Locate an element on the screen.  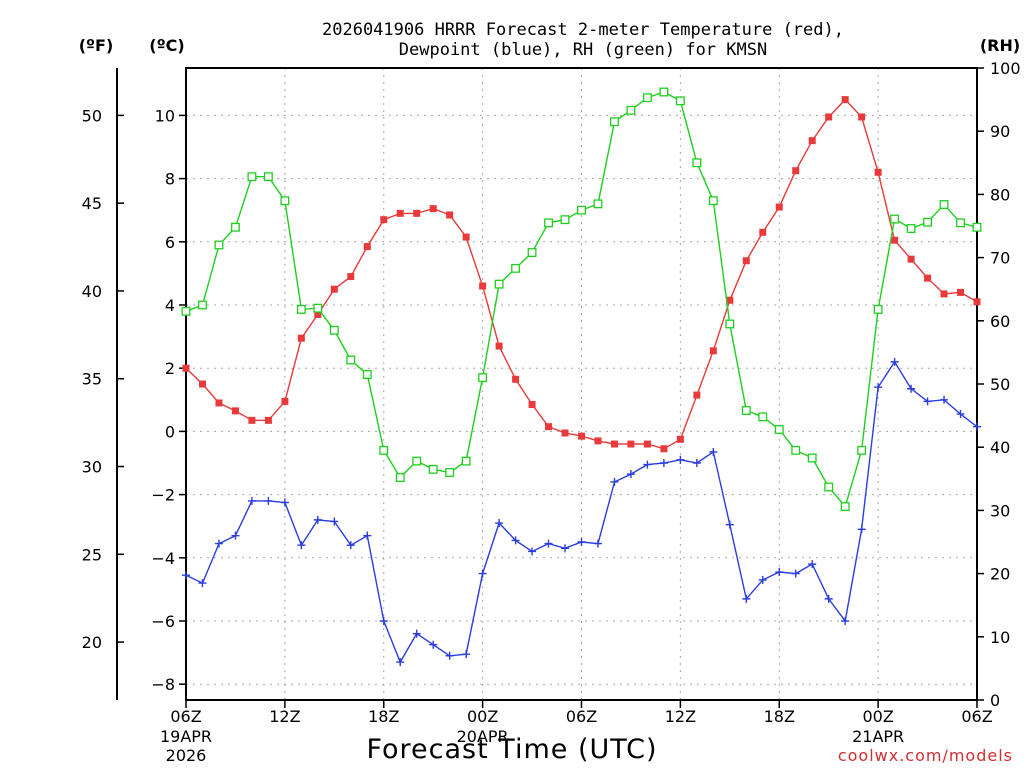
celsius-tick-label: −6 is located at coordinates (163, 621).